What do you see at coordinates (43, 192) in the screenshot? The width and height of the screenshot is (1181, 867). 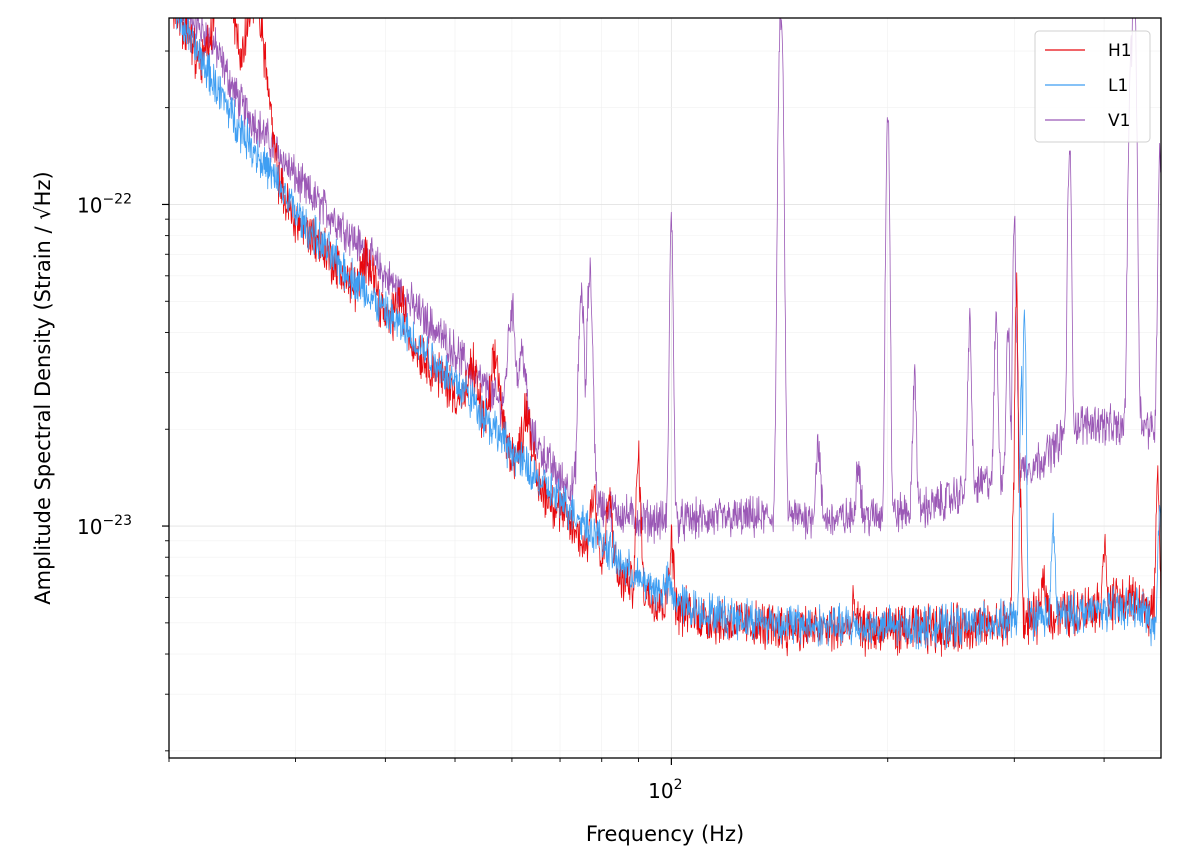 I see `y-axis-label-radicand: Hz` at bounding box center [43, 192].